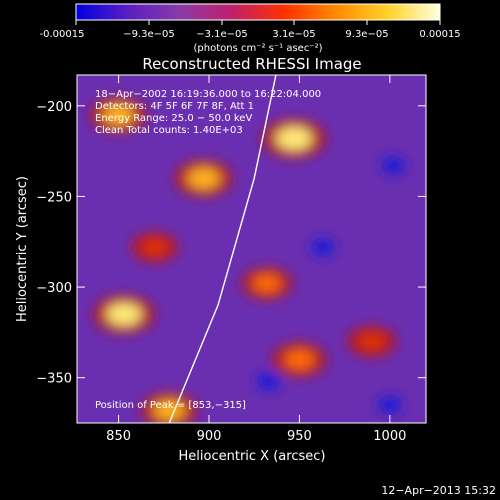 Image resolution: width=500 pixels, height=500 pixels. Describe the element at coordinates (22, 249) in the screenshot. I see `y-axis-label: Heliocentric Y (arcsec)` at that location.